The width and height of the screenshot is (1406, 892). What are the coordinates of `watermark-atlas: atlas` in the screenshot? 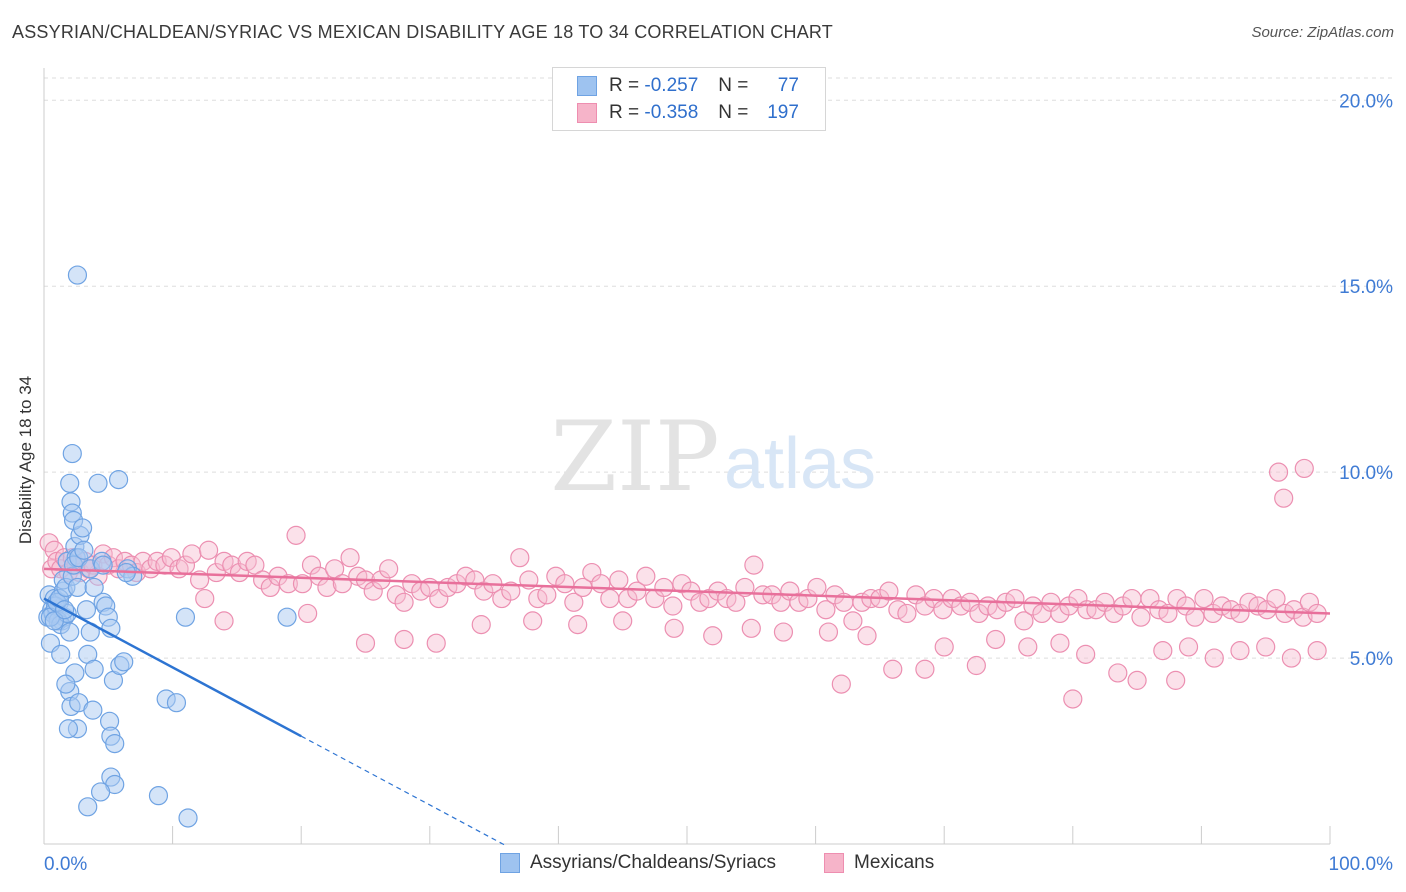 It's located at (800, 464).